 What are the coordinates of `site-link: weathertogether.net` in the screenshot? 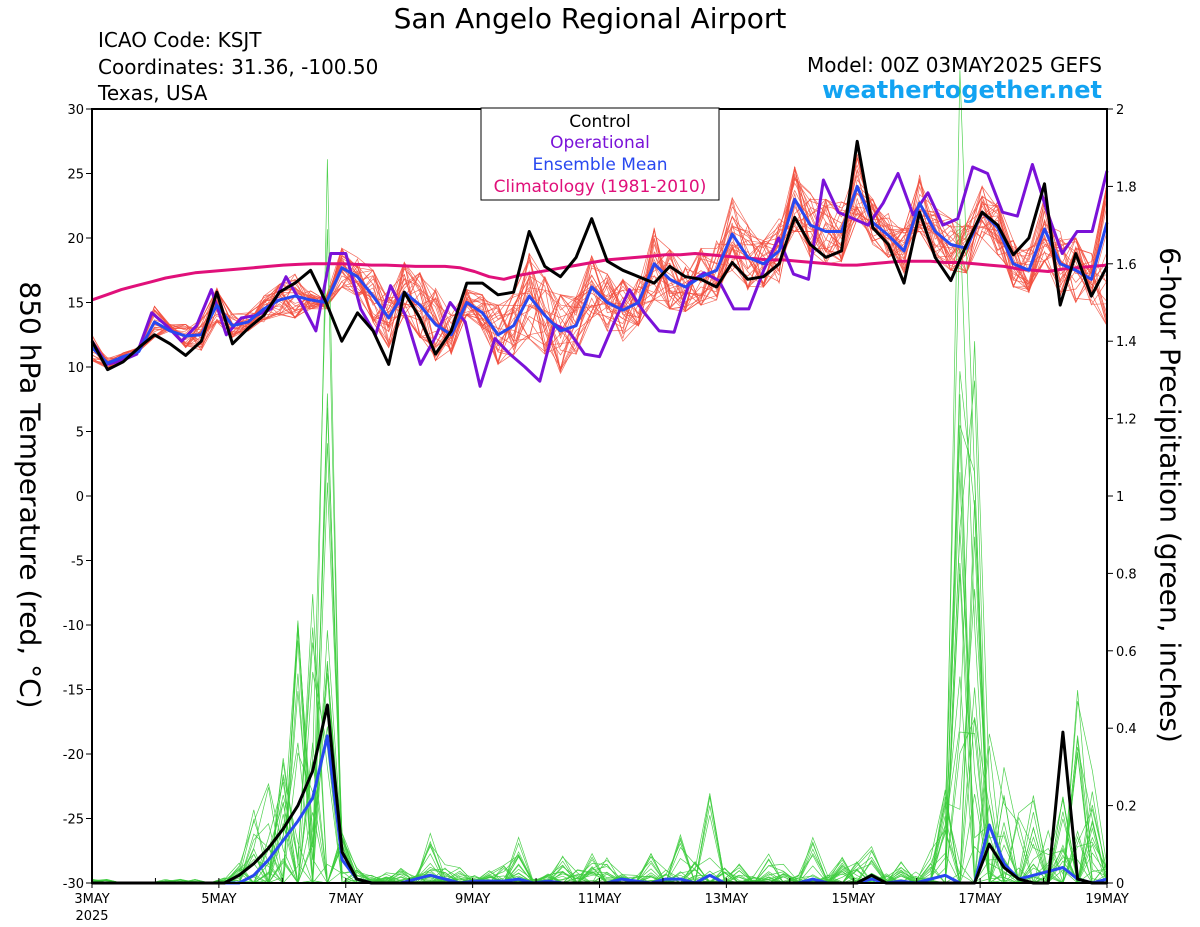 It's located at (962, 90).